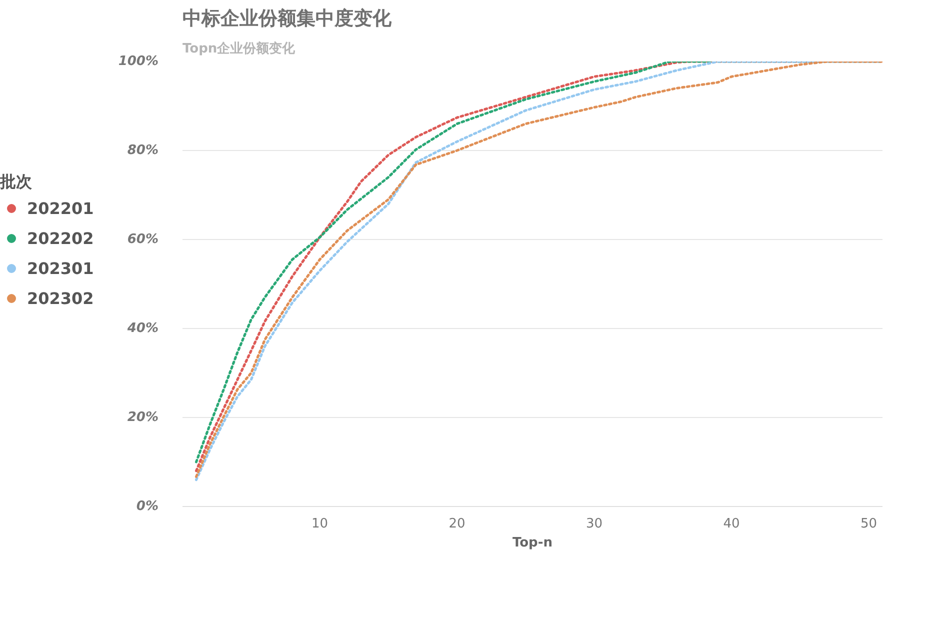 This screenshot has height=637, width=940. I want to click on legend-label: 202302, so click(60, 298).